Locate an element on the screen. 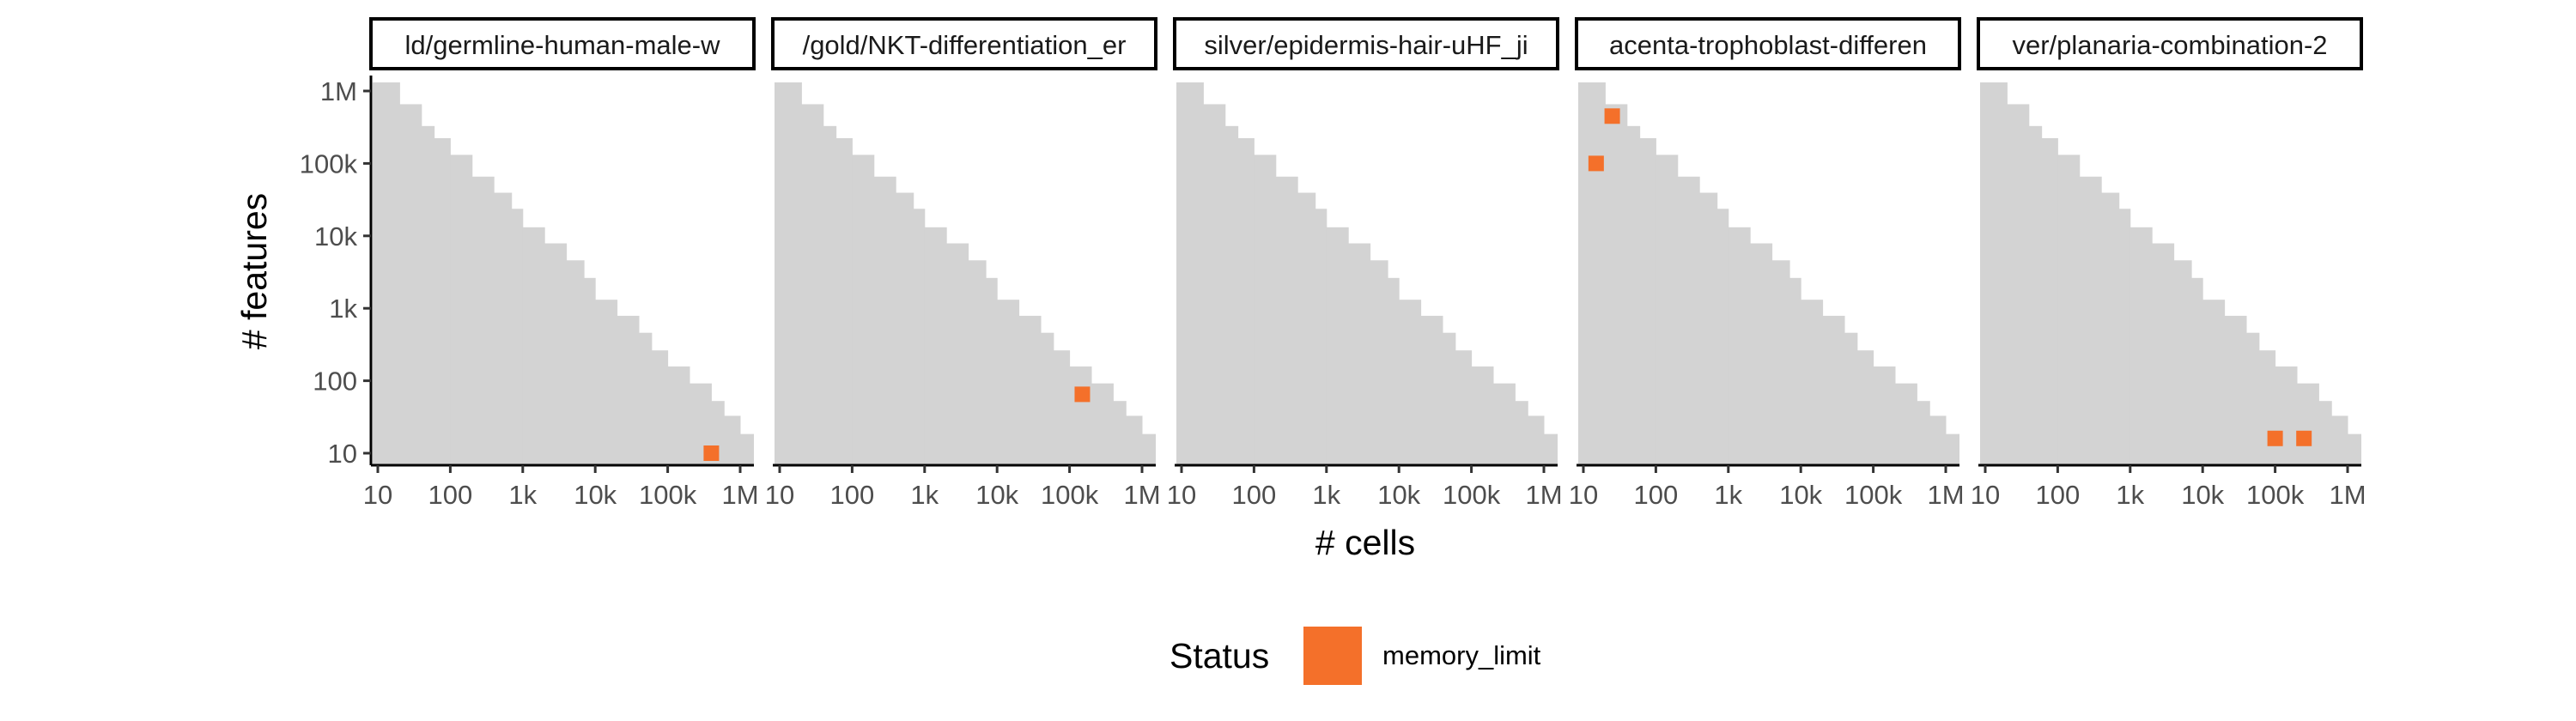 The height and width of the screenshot is (721, 2576). y-tick-label: 10 is located at coordinates (343, 454).